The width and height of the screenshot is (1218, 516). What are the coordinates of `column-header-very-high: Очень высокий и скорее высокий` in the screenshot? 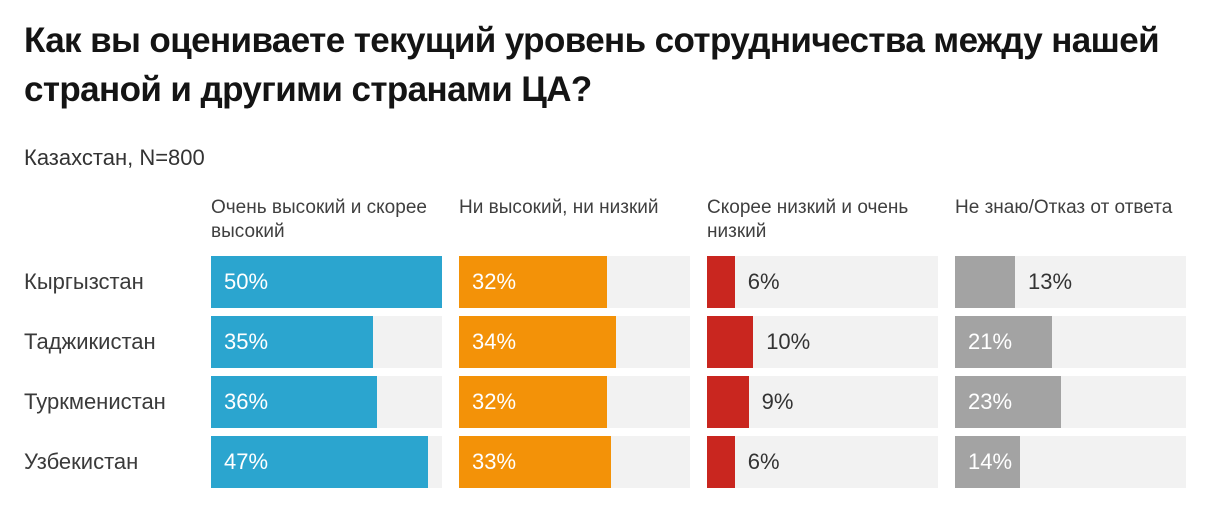 It's located at (319, 219).